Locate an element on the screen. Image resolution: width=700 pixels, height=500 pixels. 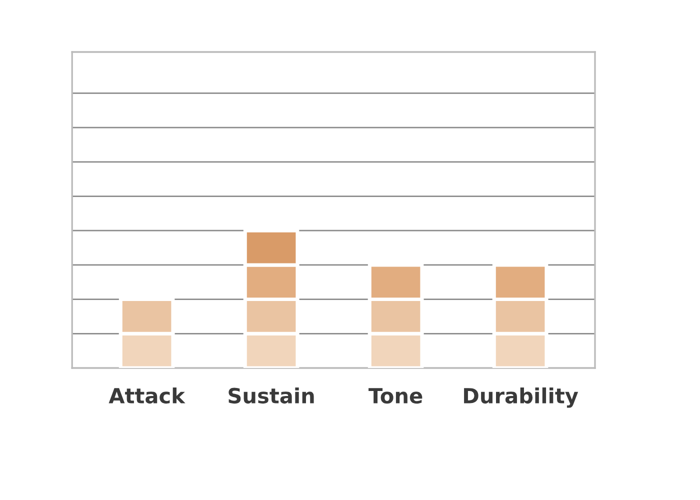
x-tick-label: Attack is located at coordinates (147, 395).